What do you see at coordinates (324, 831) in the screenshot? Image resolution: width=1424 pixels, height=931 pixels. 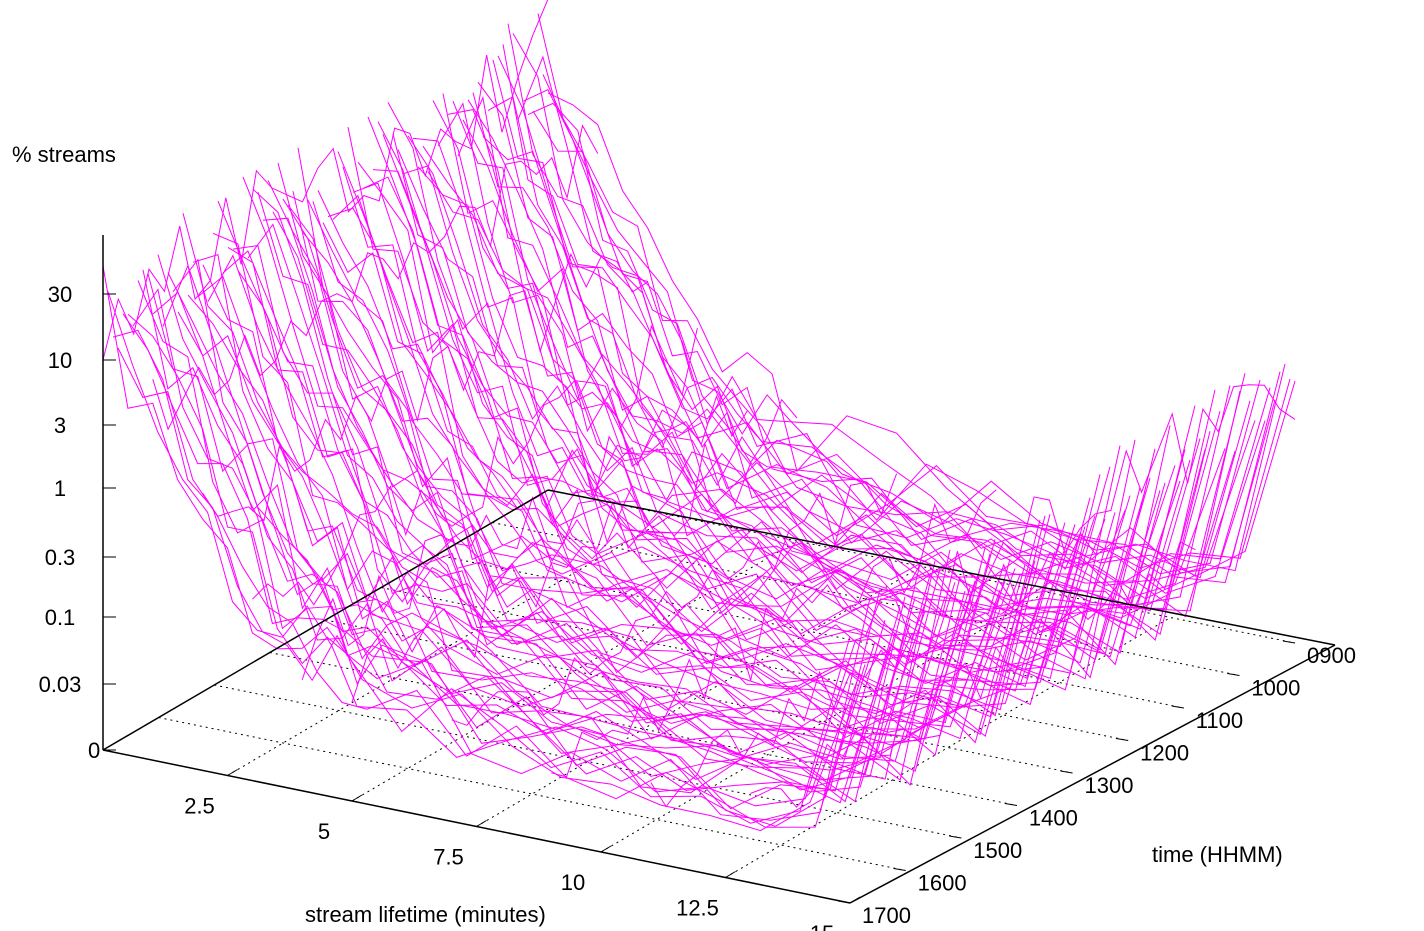 I see `x-tick-label: 5` at bounding box center [324, 831].